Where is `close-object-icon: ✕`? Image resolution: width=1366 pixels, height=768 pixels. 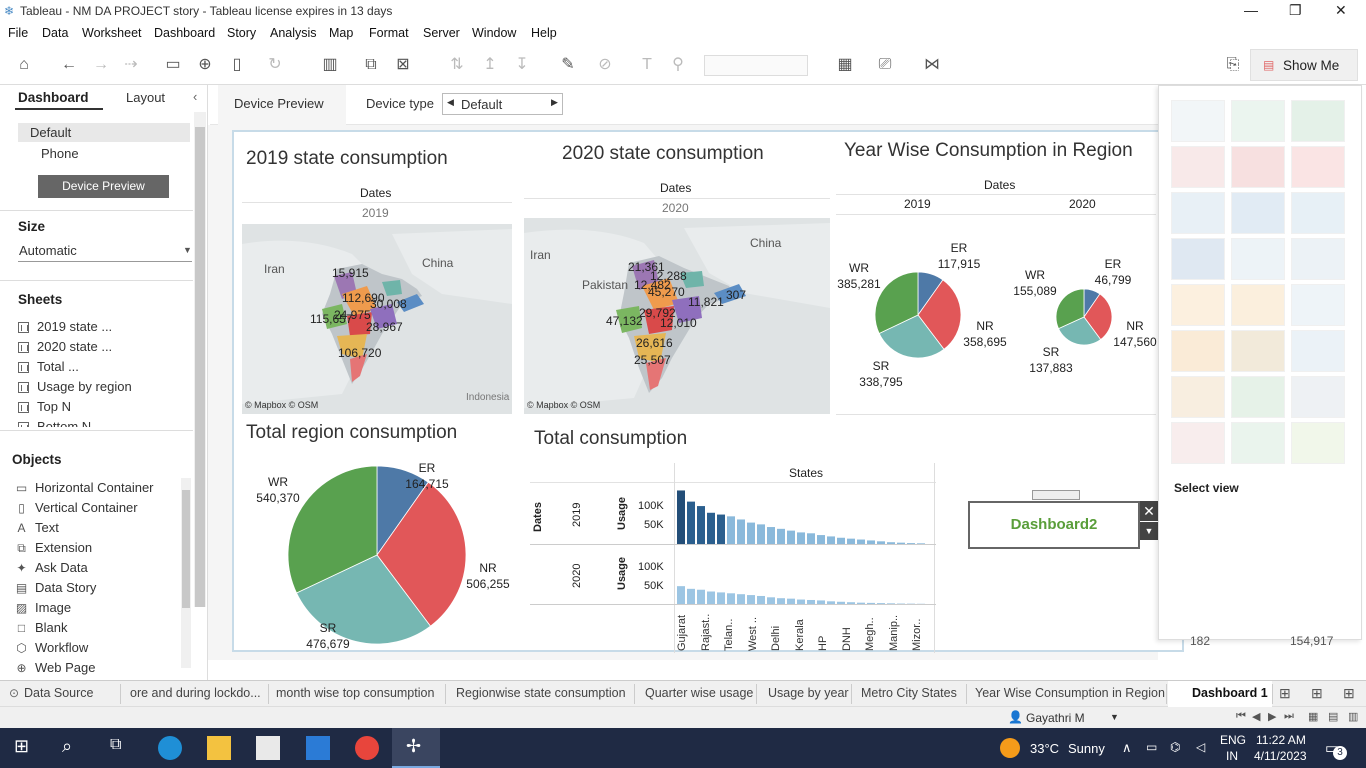
close-object-icon: ✕ is located at coordinates (1149, 511).